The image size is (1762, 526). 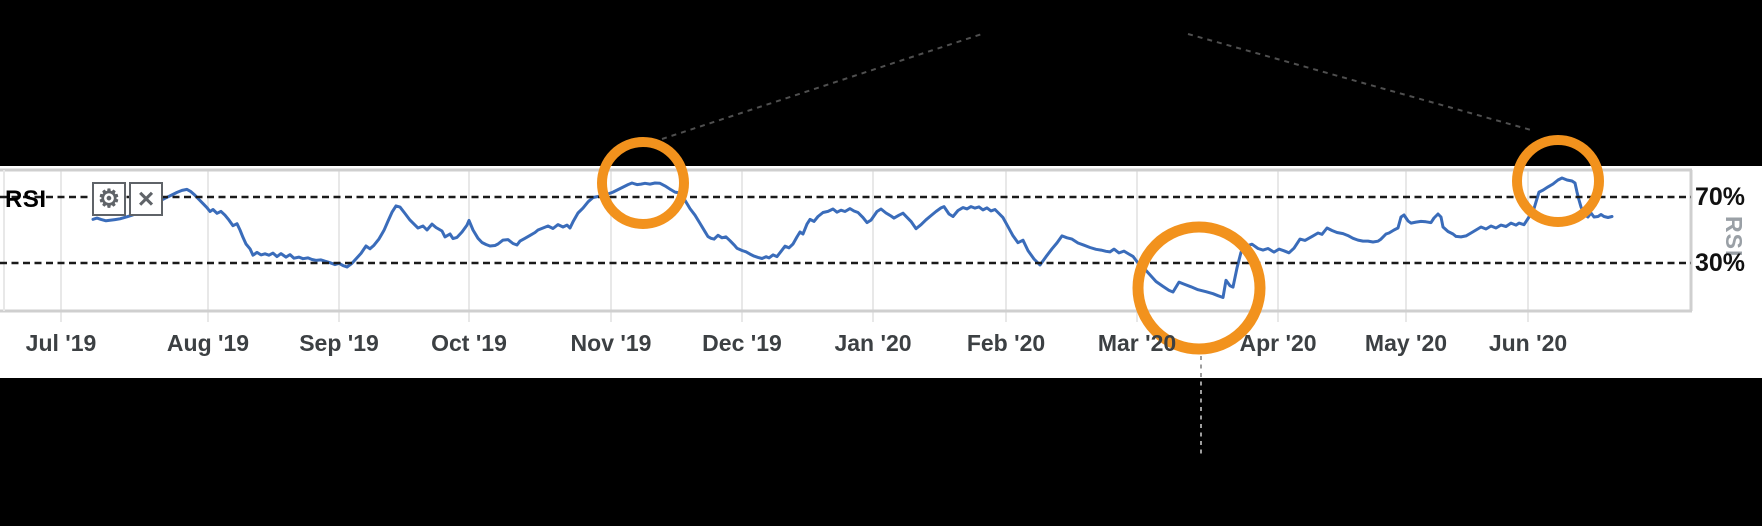 I want to click on x-axis-label: Jul '19, so click(x=61, y=343).